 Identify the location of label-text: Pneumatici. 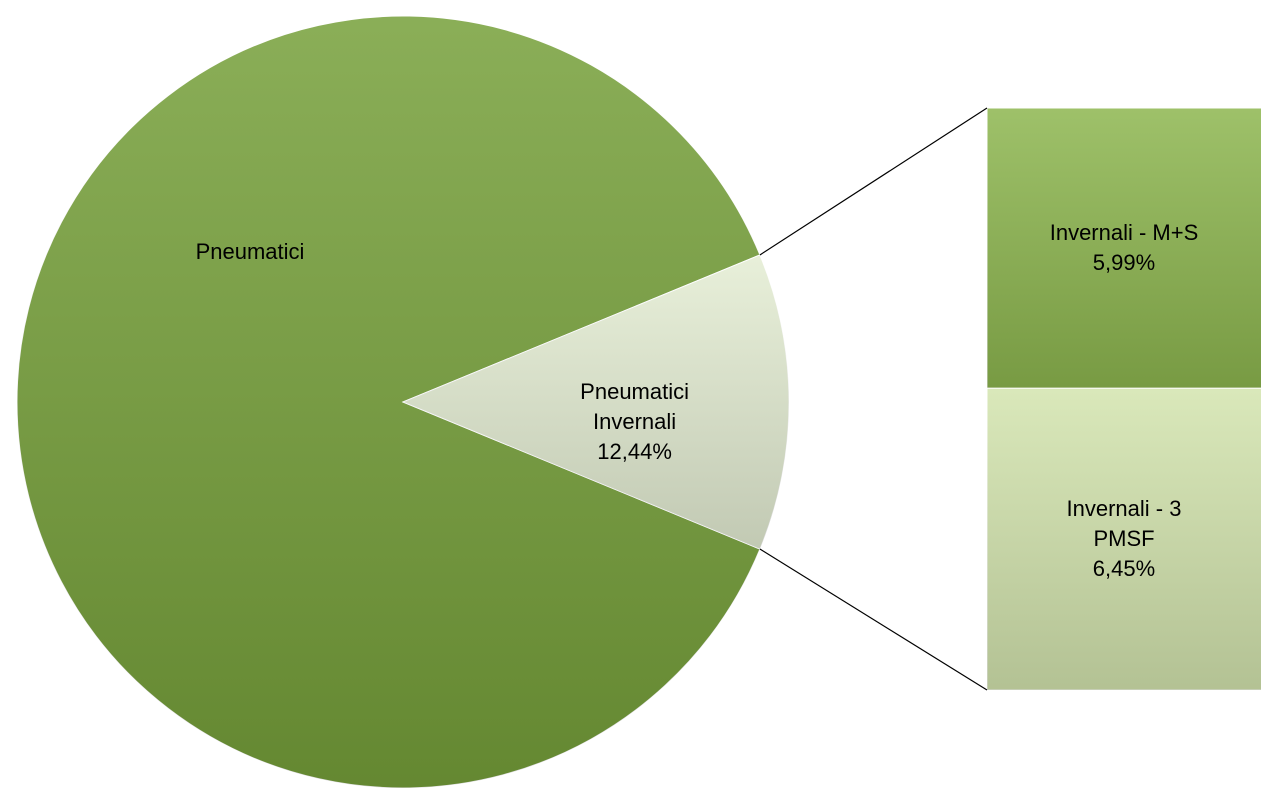
(250, 251).